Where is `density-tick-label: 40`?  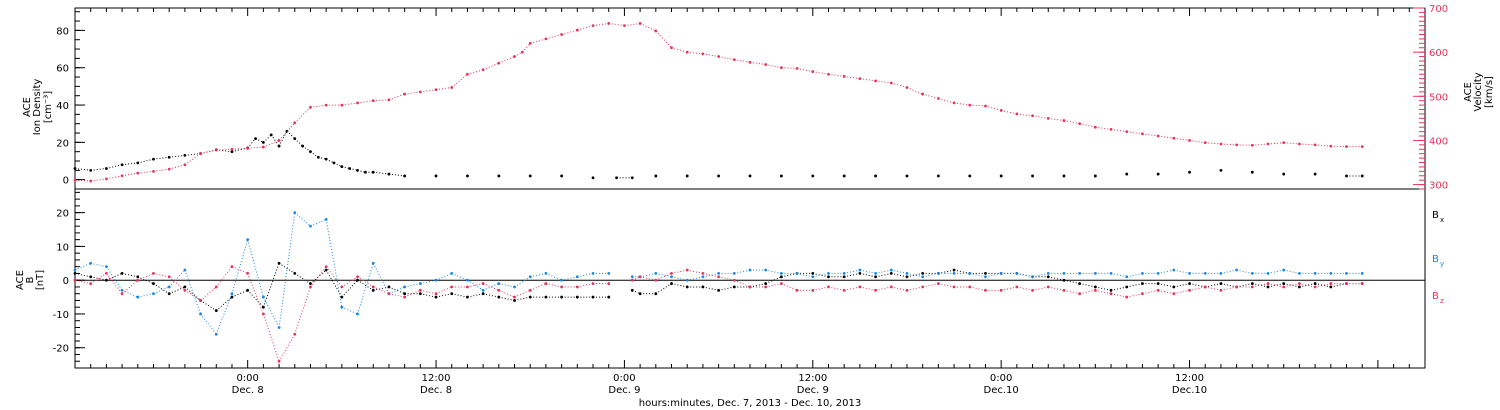 density-tick-label: 40 is located at coordinates (62, 106).